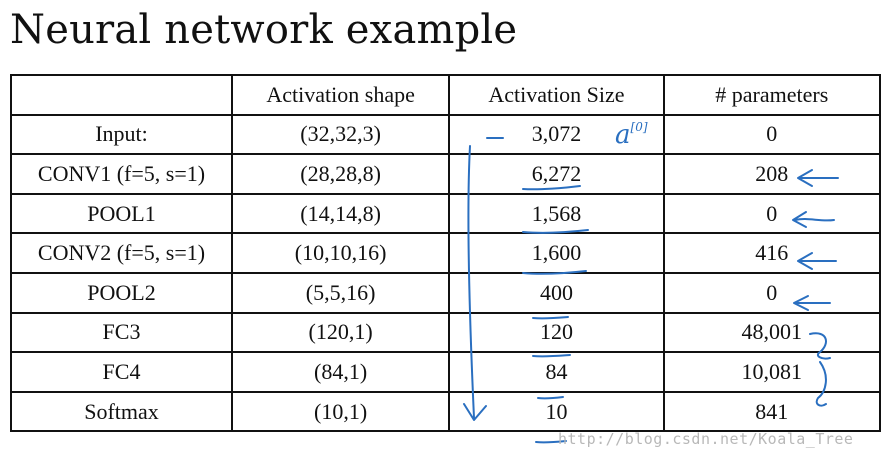  What do you see at coordinates (121, 213) in the screenshot?
I see `layer-cell: POOL1` at bounding box center [121, 213].